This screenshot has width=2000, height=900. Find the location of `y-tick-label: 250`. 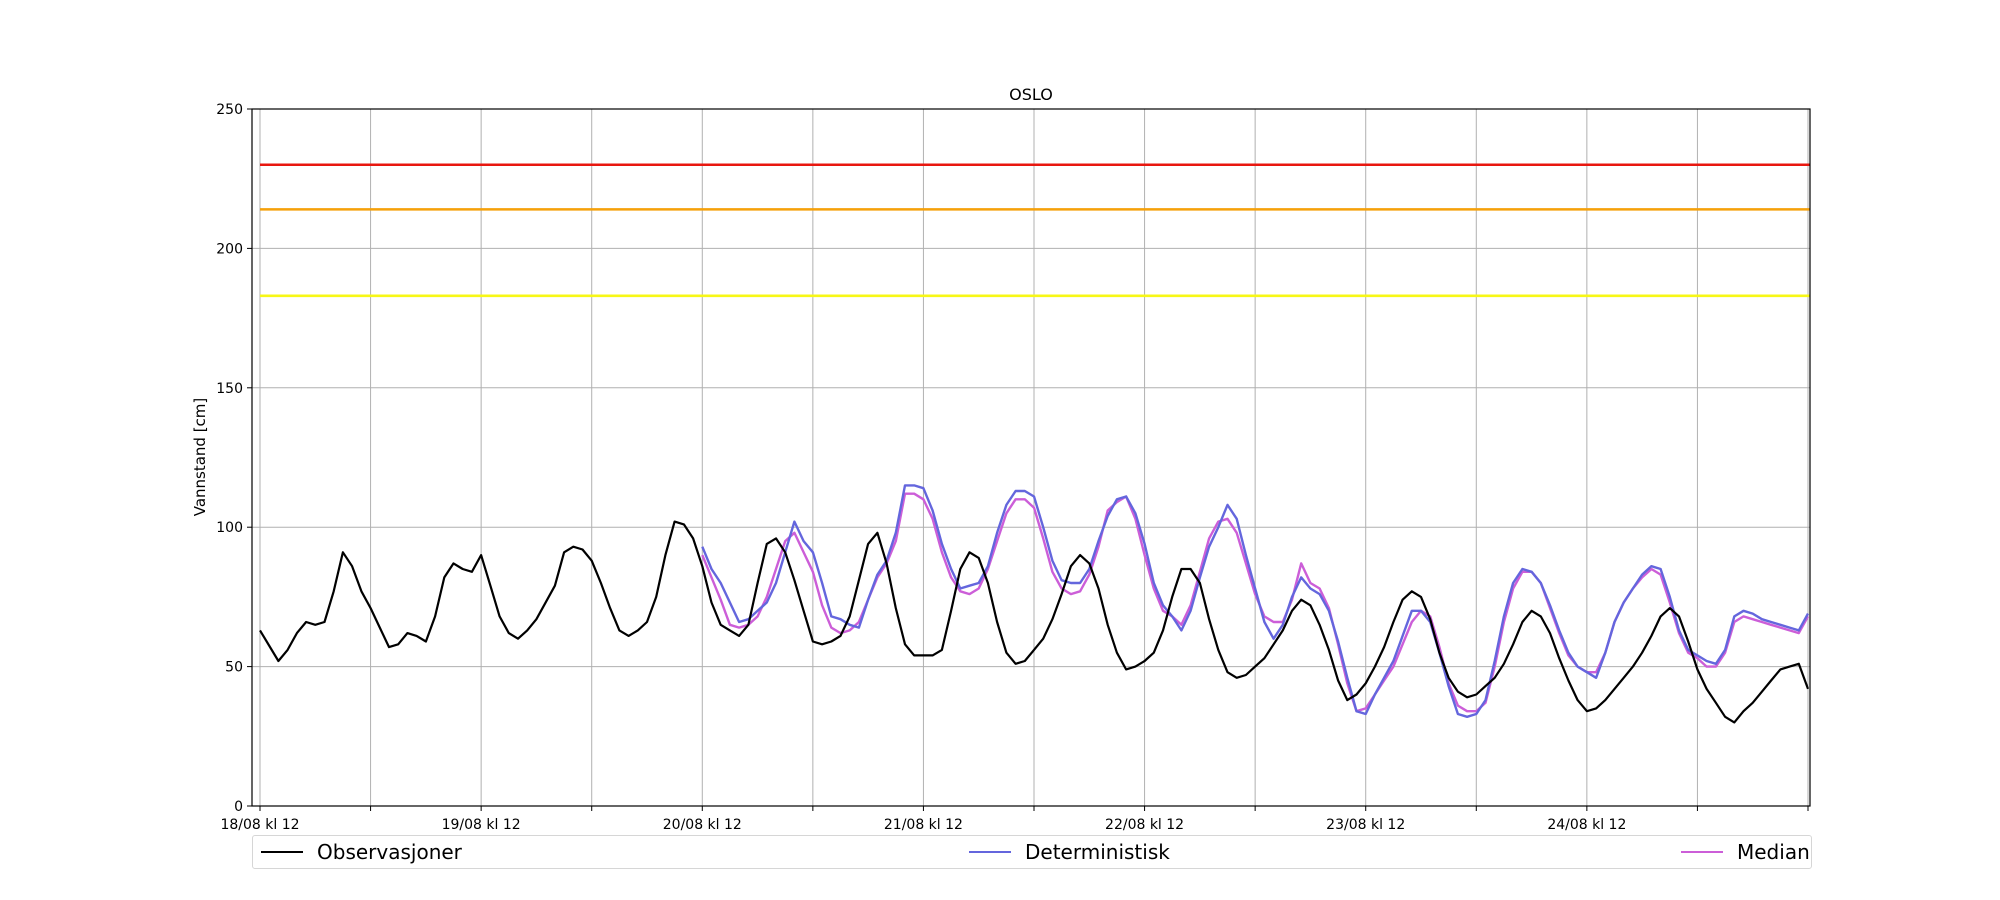

y-tick-label: 250 is located at coordinates (229, 110).